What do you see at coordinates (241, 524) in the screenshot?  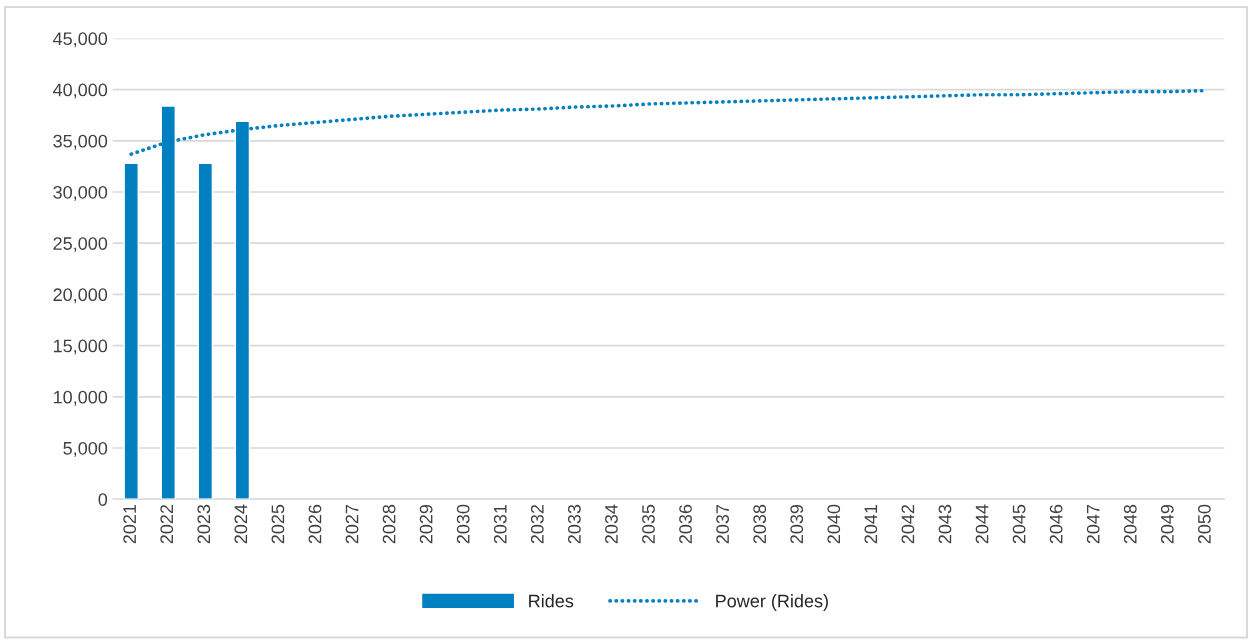 I see `x-tick-label: 2024` at bounding box center [241, 524].